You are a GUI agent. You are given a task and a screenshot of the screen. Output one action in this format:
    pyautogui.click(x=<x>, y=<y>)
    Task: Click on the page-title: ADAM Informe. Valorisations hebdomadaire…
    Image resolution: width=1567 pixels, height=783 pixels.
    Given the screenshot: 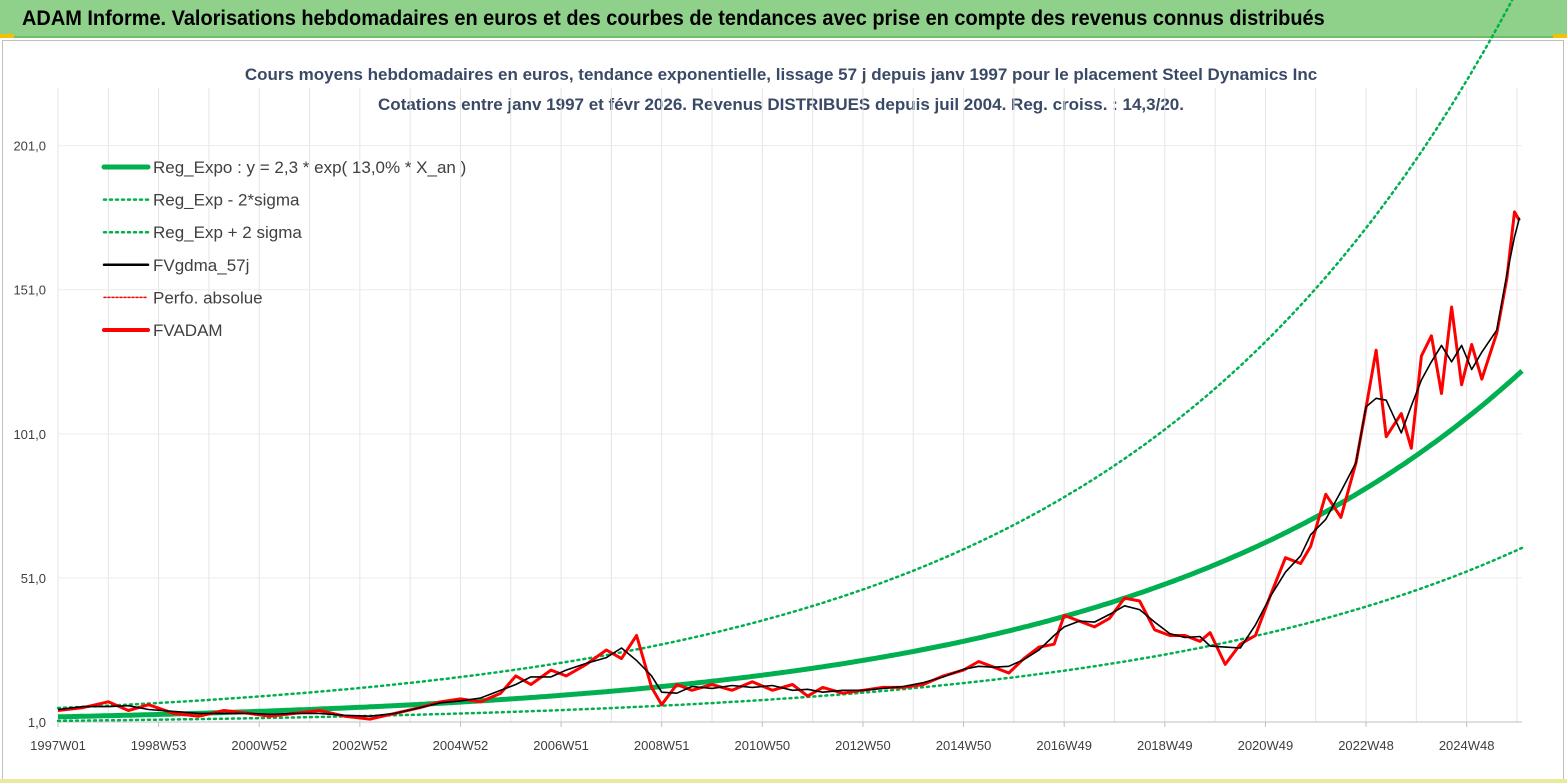 What is the action you would take?
    pyautogui.click(x=673, y=18)
    